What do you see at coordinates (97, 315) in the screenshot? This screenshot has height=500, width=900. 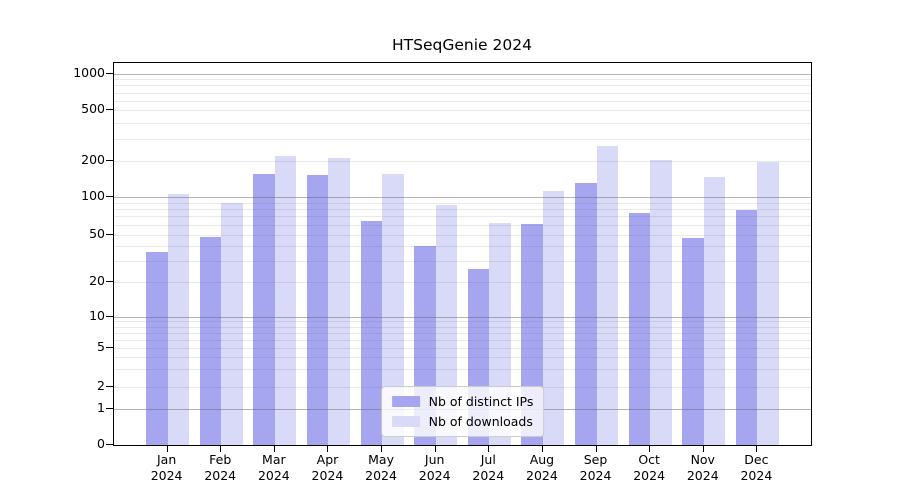 I see `y-tick-label-10: 10` at bounding box center [97, 315].